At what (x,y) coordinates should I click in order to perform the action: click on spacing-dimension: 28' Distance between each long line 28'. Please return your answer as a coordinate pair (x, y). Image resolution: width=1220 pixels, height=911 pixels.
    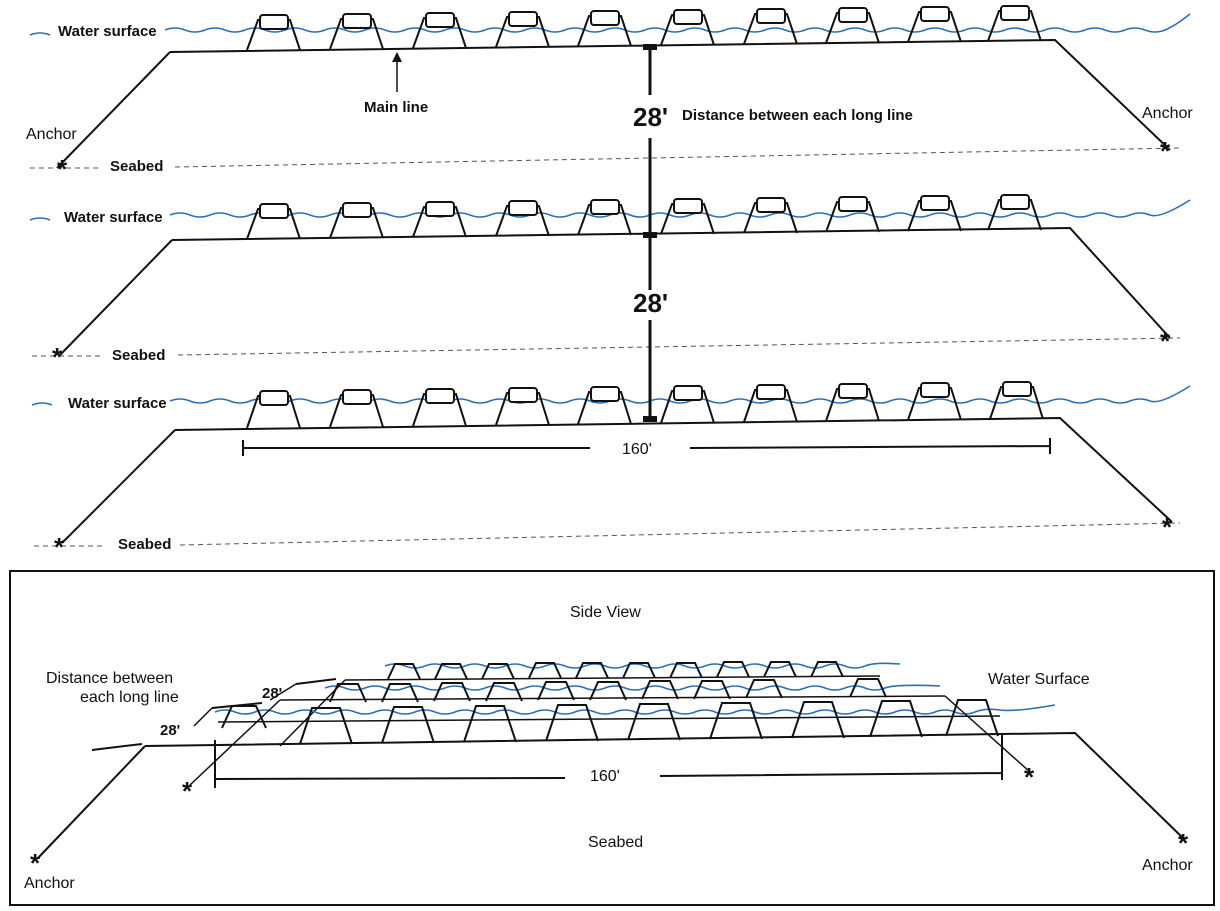
    Looking at the image, I should click on (773, 233).